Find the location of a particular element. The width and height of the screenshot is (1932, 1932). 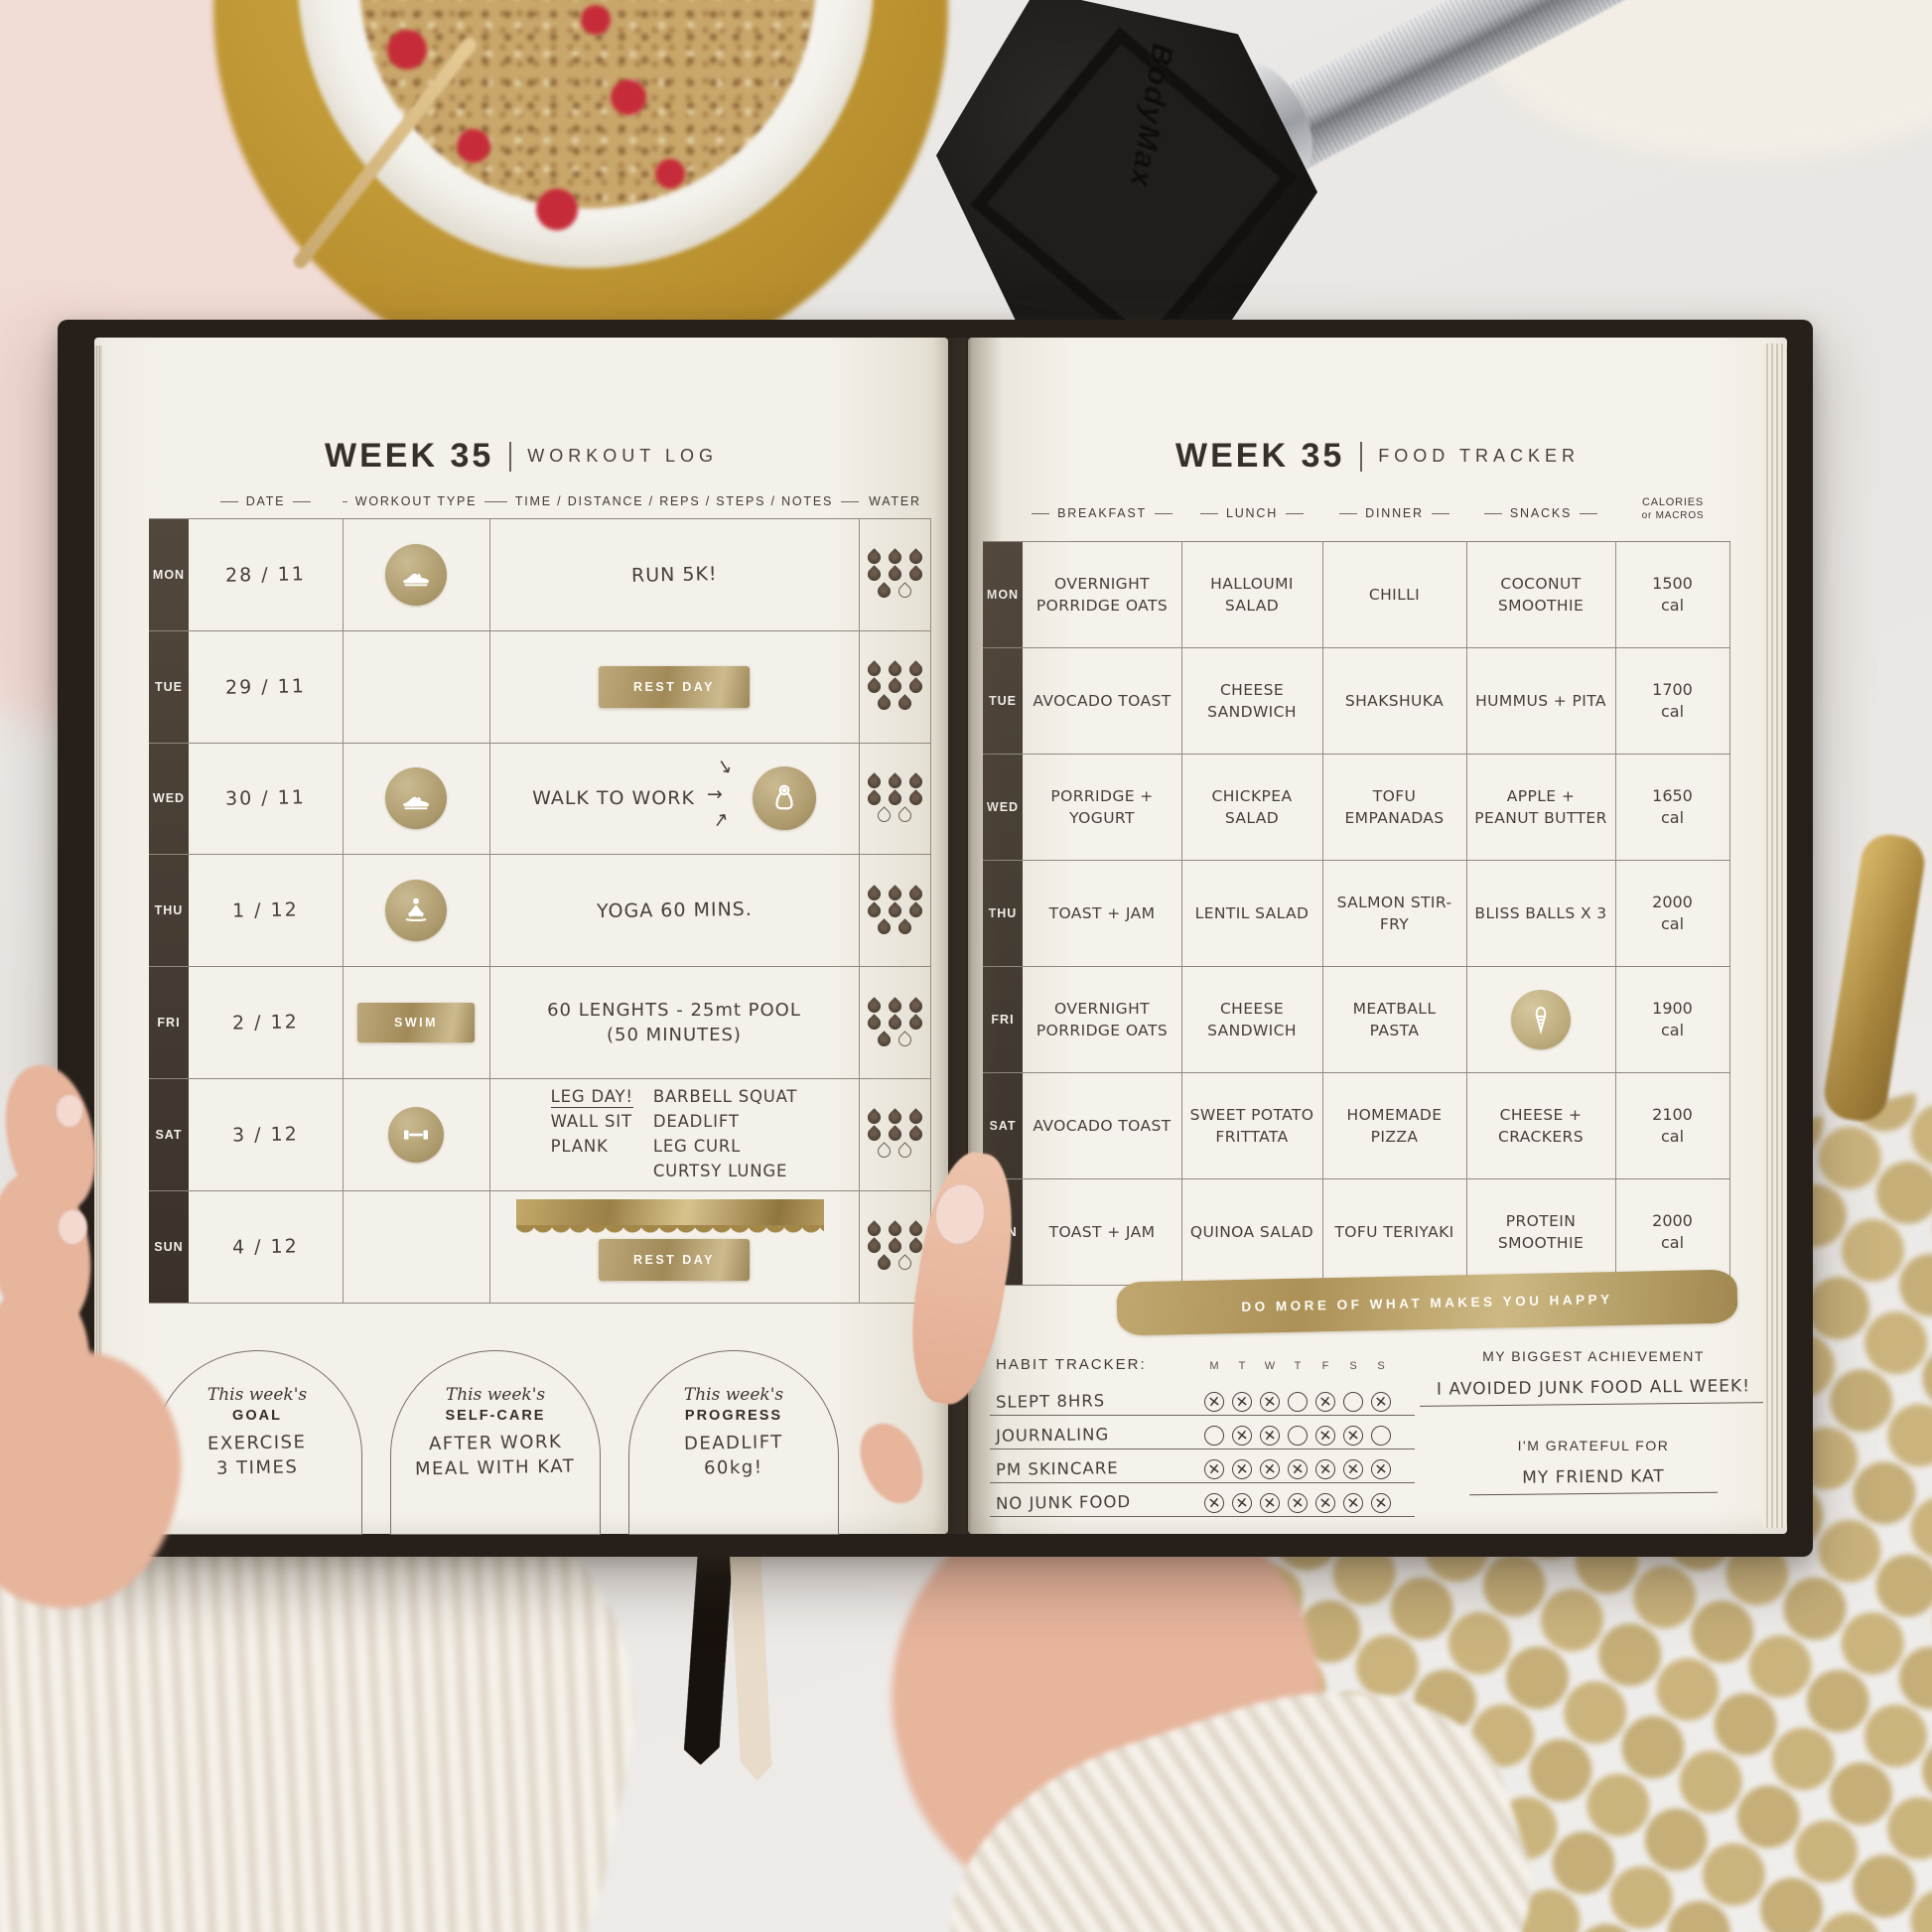

habit-day-letter: T is located at coordinates (1298, 1366).